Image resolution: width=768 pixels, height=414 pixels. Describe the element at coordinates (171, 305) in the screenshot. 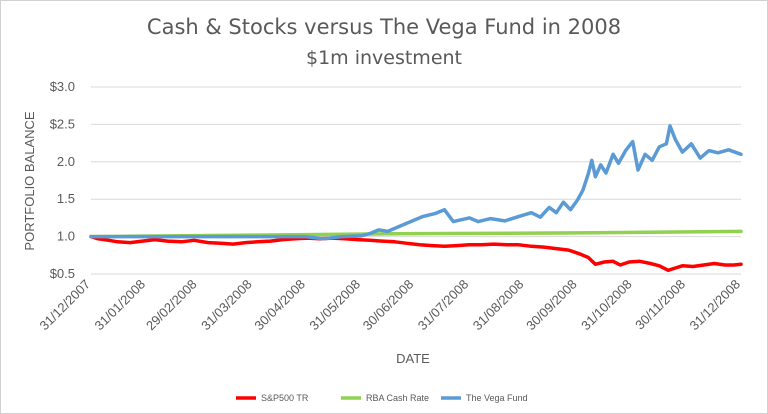

I see `x-tick-label: 29/02/2008` at that location.